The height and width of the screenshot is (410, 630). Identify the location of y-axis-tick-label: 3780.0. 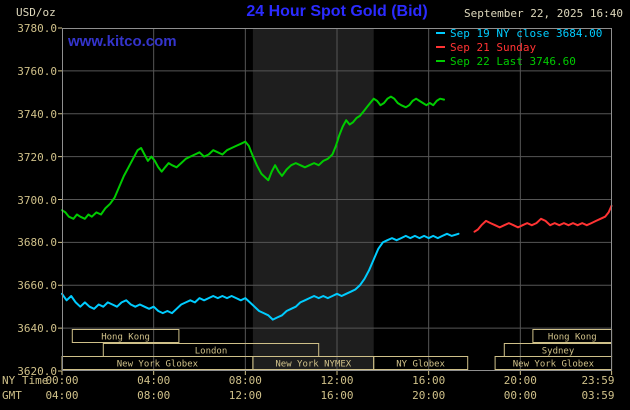
(37, 28).